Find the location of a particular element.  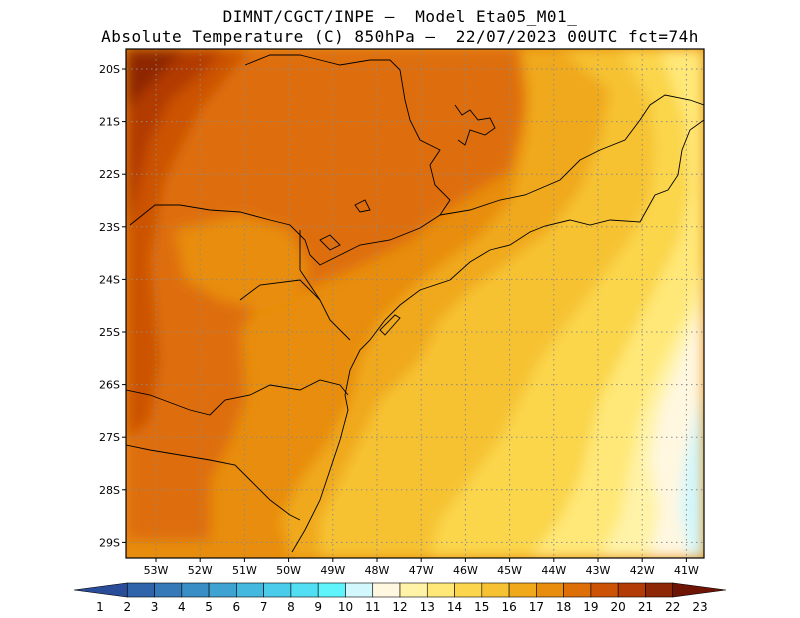

colorbar-label: 3 is located at coordinates (155, 607).